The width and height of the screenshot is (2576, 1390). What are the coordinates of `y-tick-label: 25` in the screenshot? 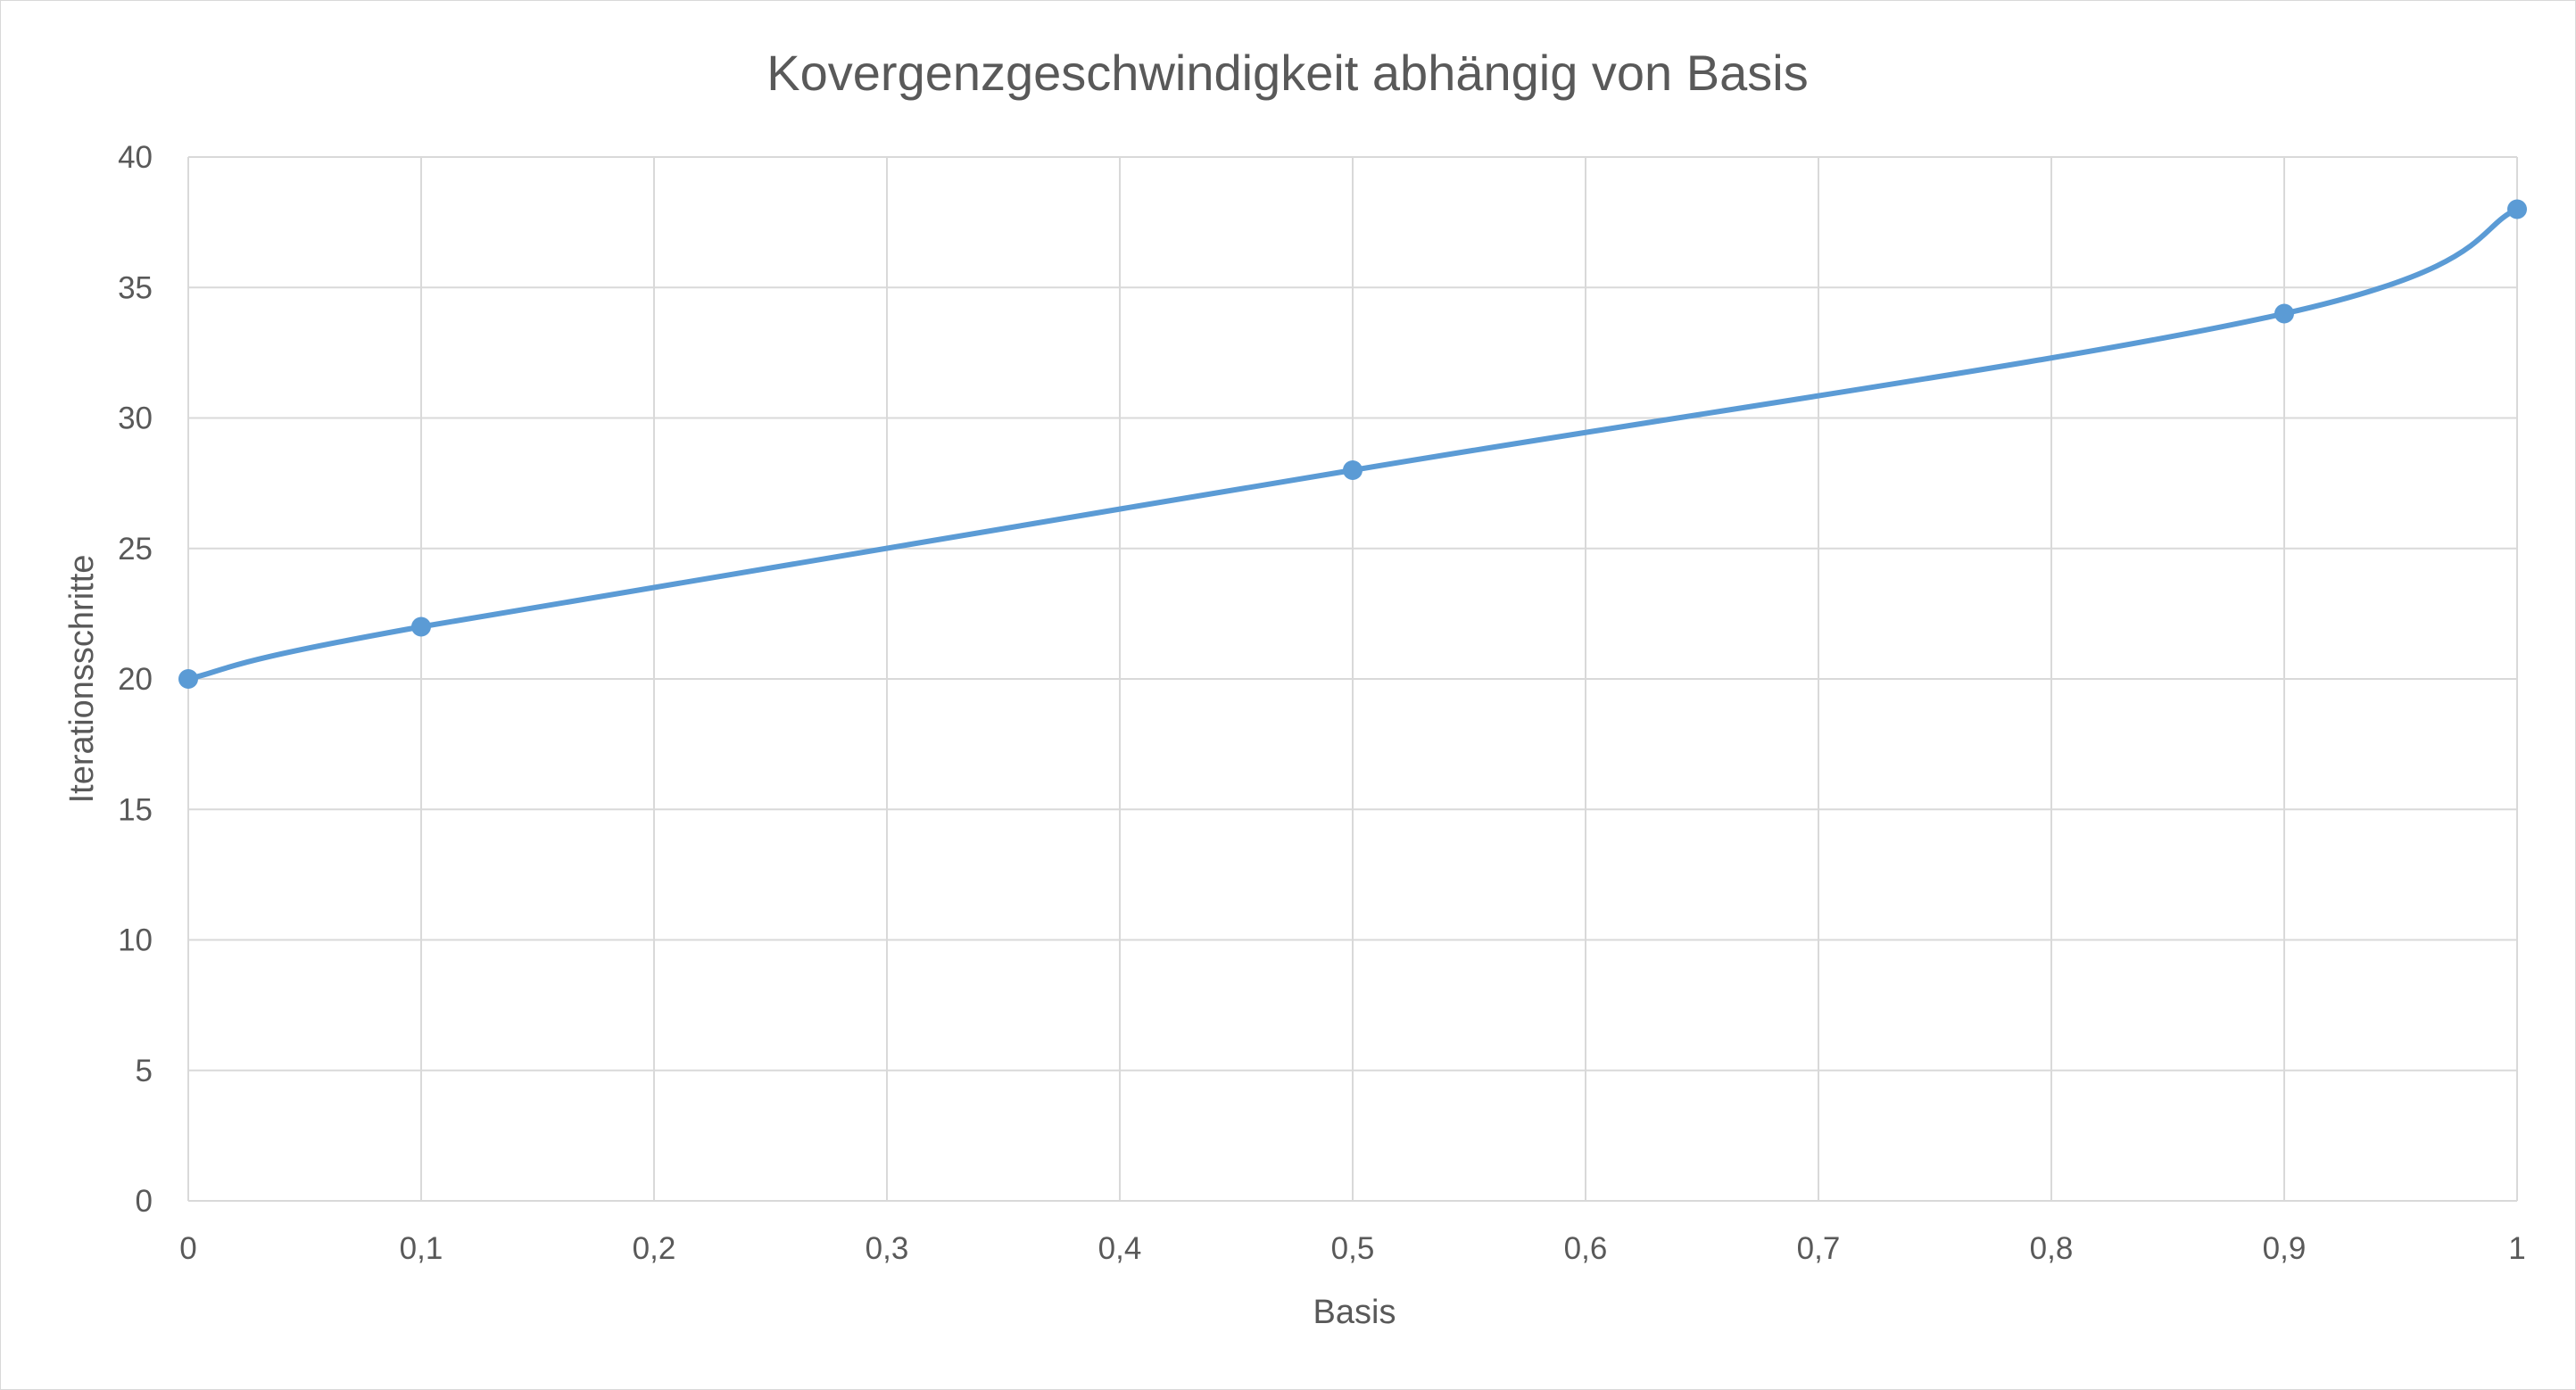 It's located at (135, 549).